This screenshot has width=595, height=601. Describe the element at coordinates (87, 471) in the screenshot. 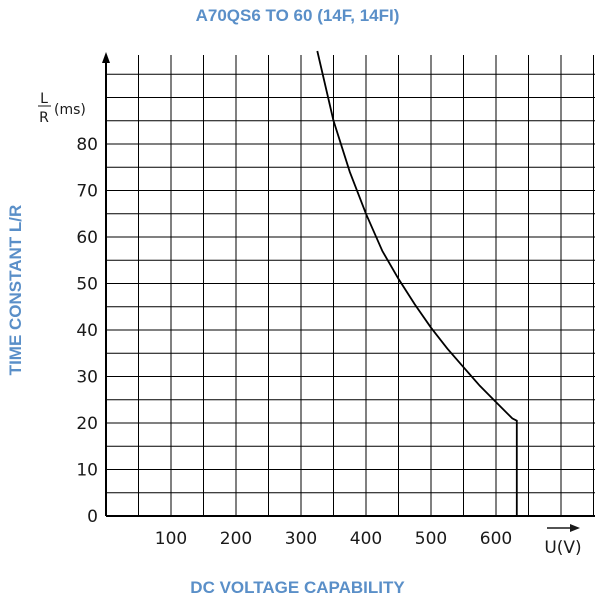

I see `y-tick-label: 10` at that location.